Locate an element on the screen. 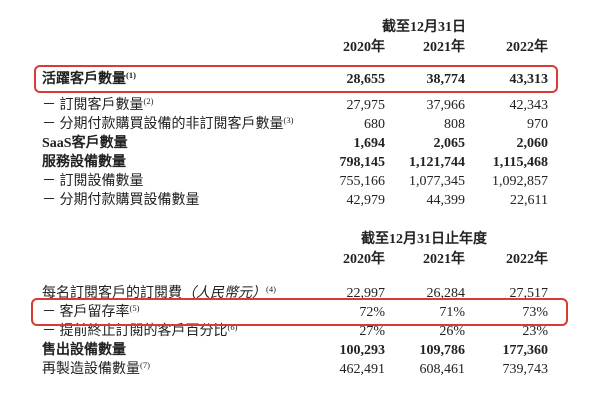  table-row-customer-retention-rate: － 客戶留存率(5) 72% 71% 73% is located at coordinates (299, 312).